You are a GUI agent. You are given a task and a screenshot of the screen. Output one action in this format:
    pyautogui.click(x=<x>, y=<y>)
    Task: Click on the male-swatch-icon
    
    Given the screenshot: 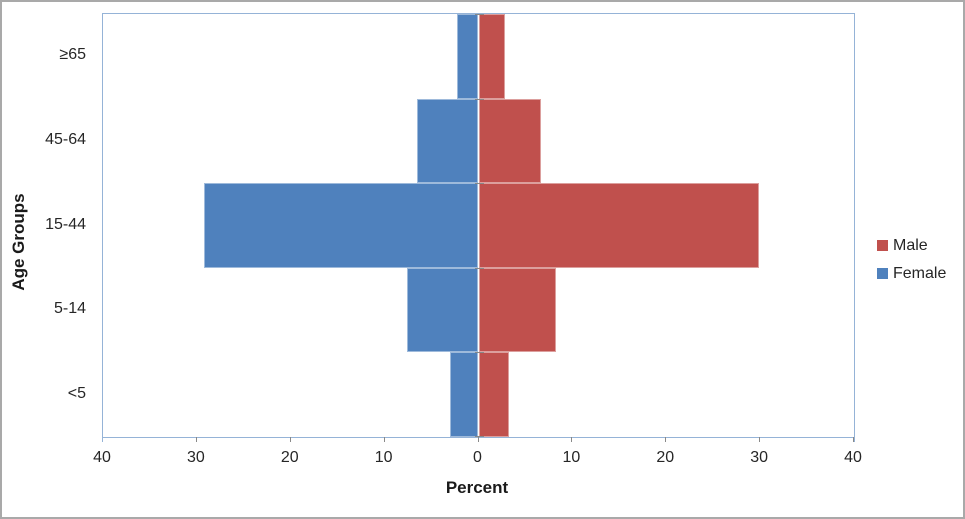 What is the action you would take?
    pyautogui.click(x=882, y=245)
    